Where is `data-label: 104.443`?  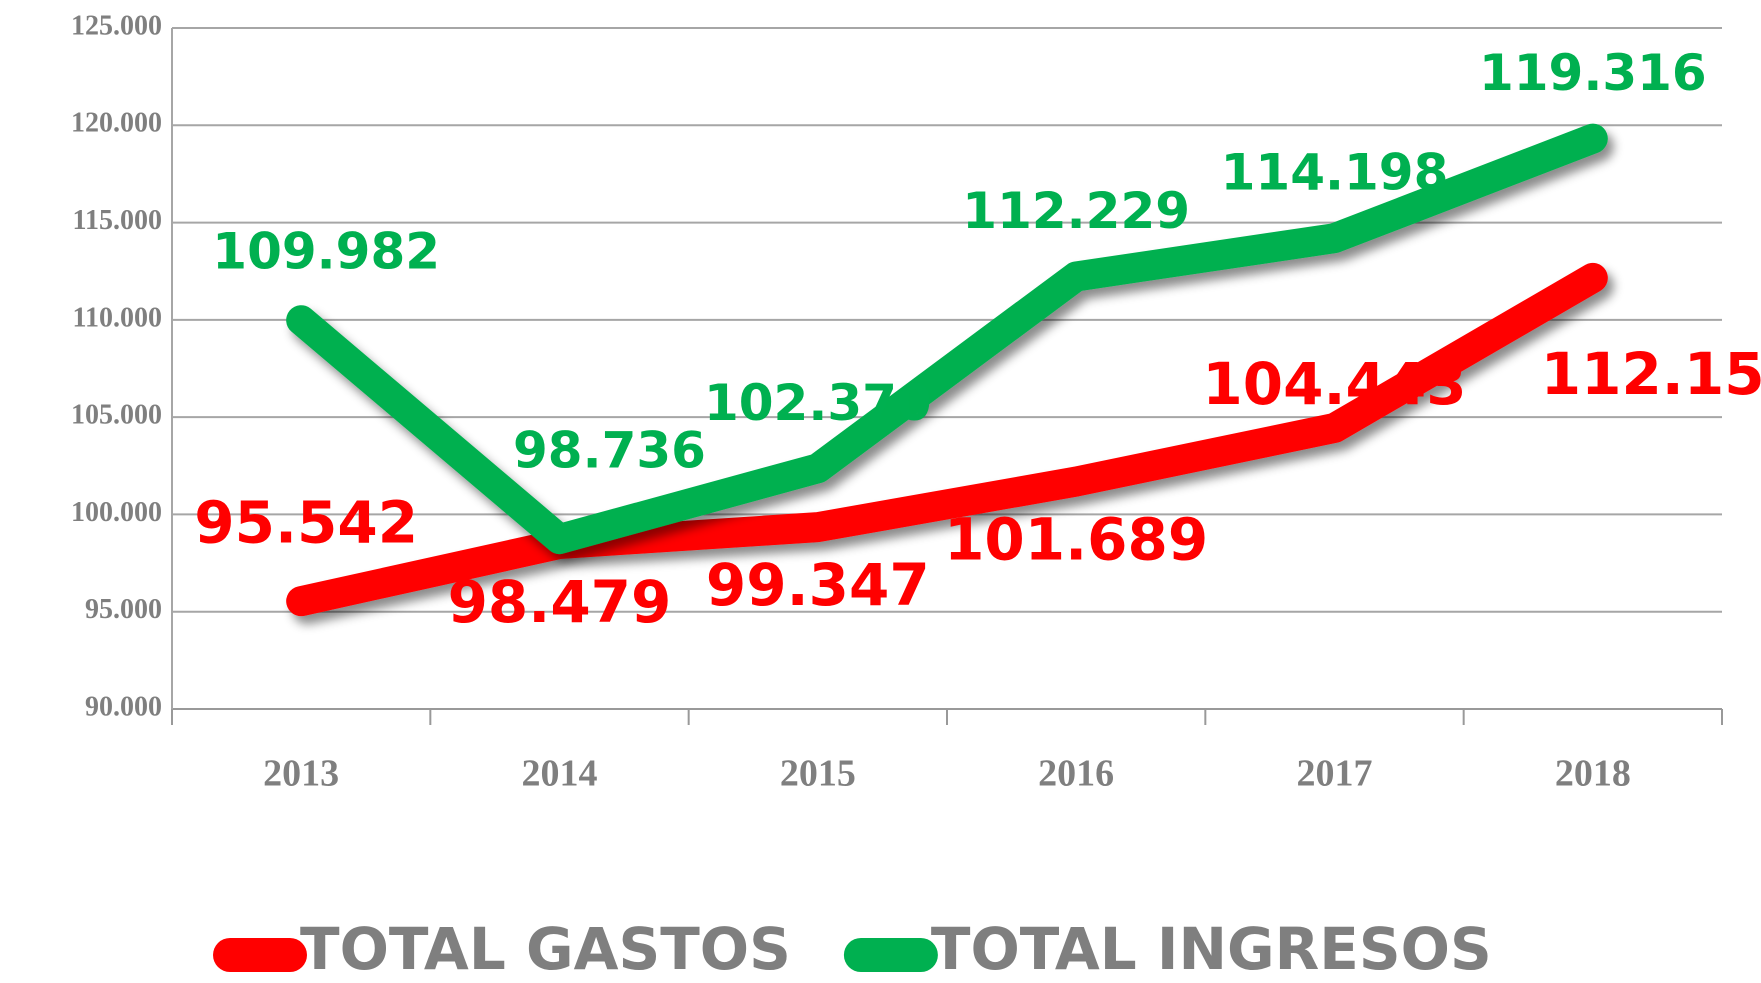 data-label: 104.443 is located at coordinates (1334, 384).